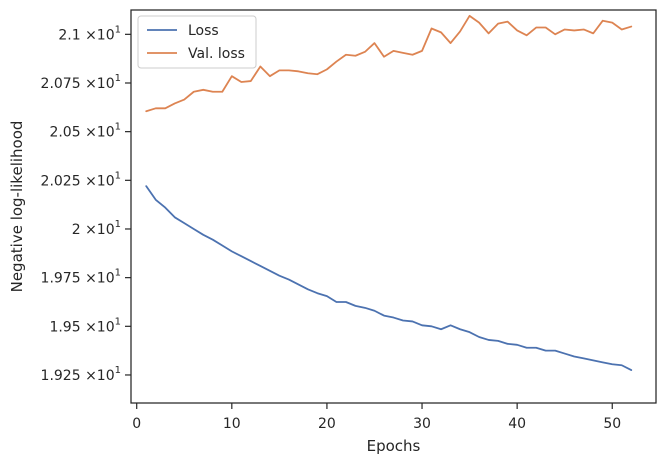 The height and width of the screenshot is (463, 667). What do you see at coordinates (327, 424) in the screenshot?
I see `x-tick-label: 20` at bounding box center [327, 424].